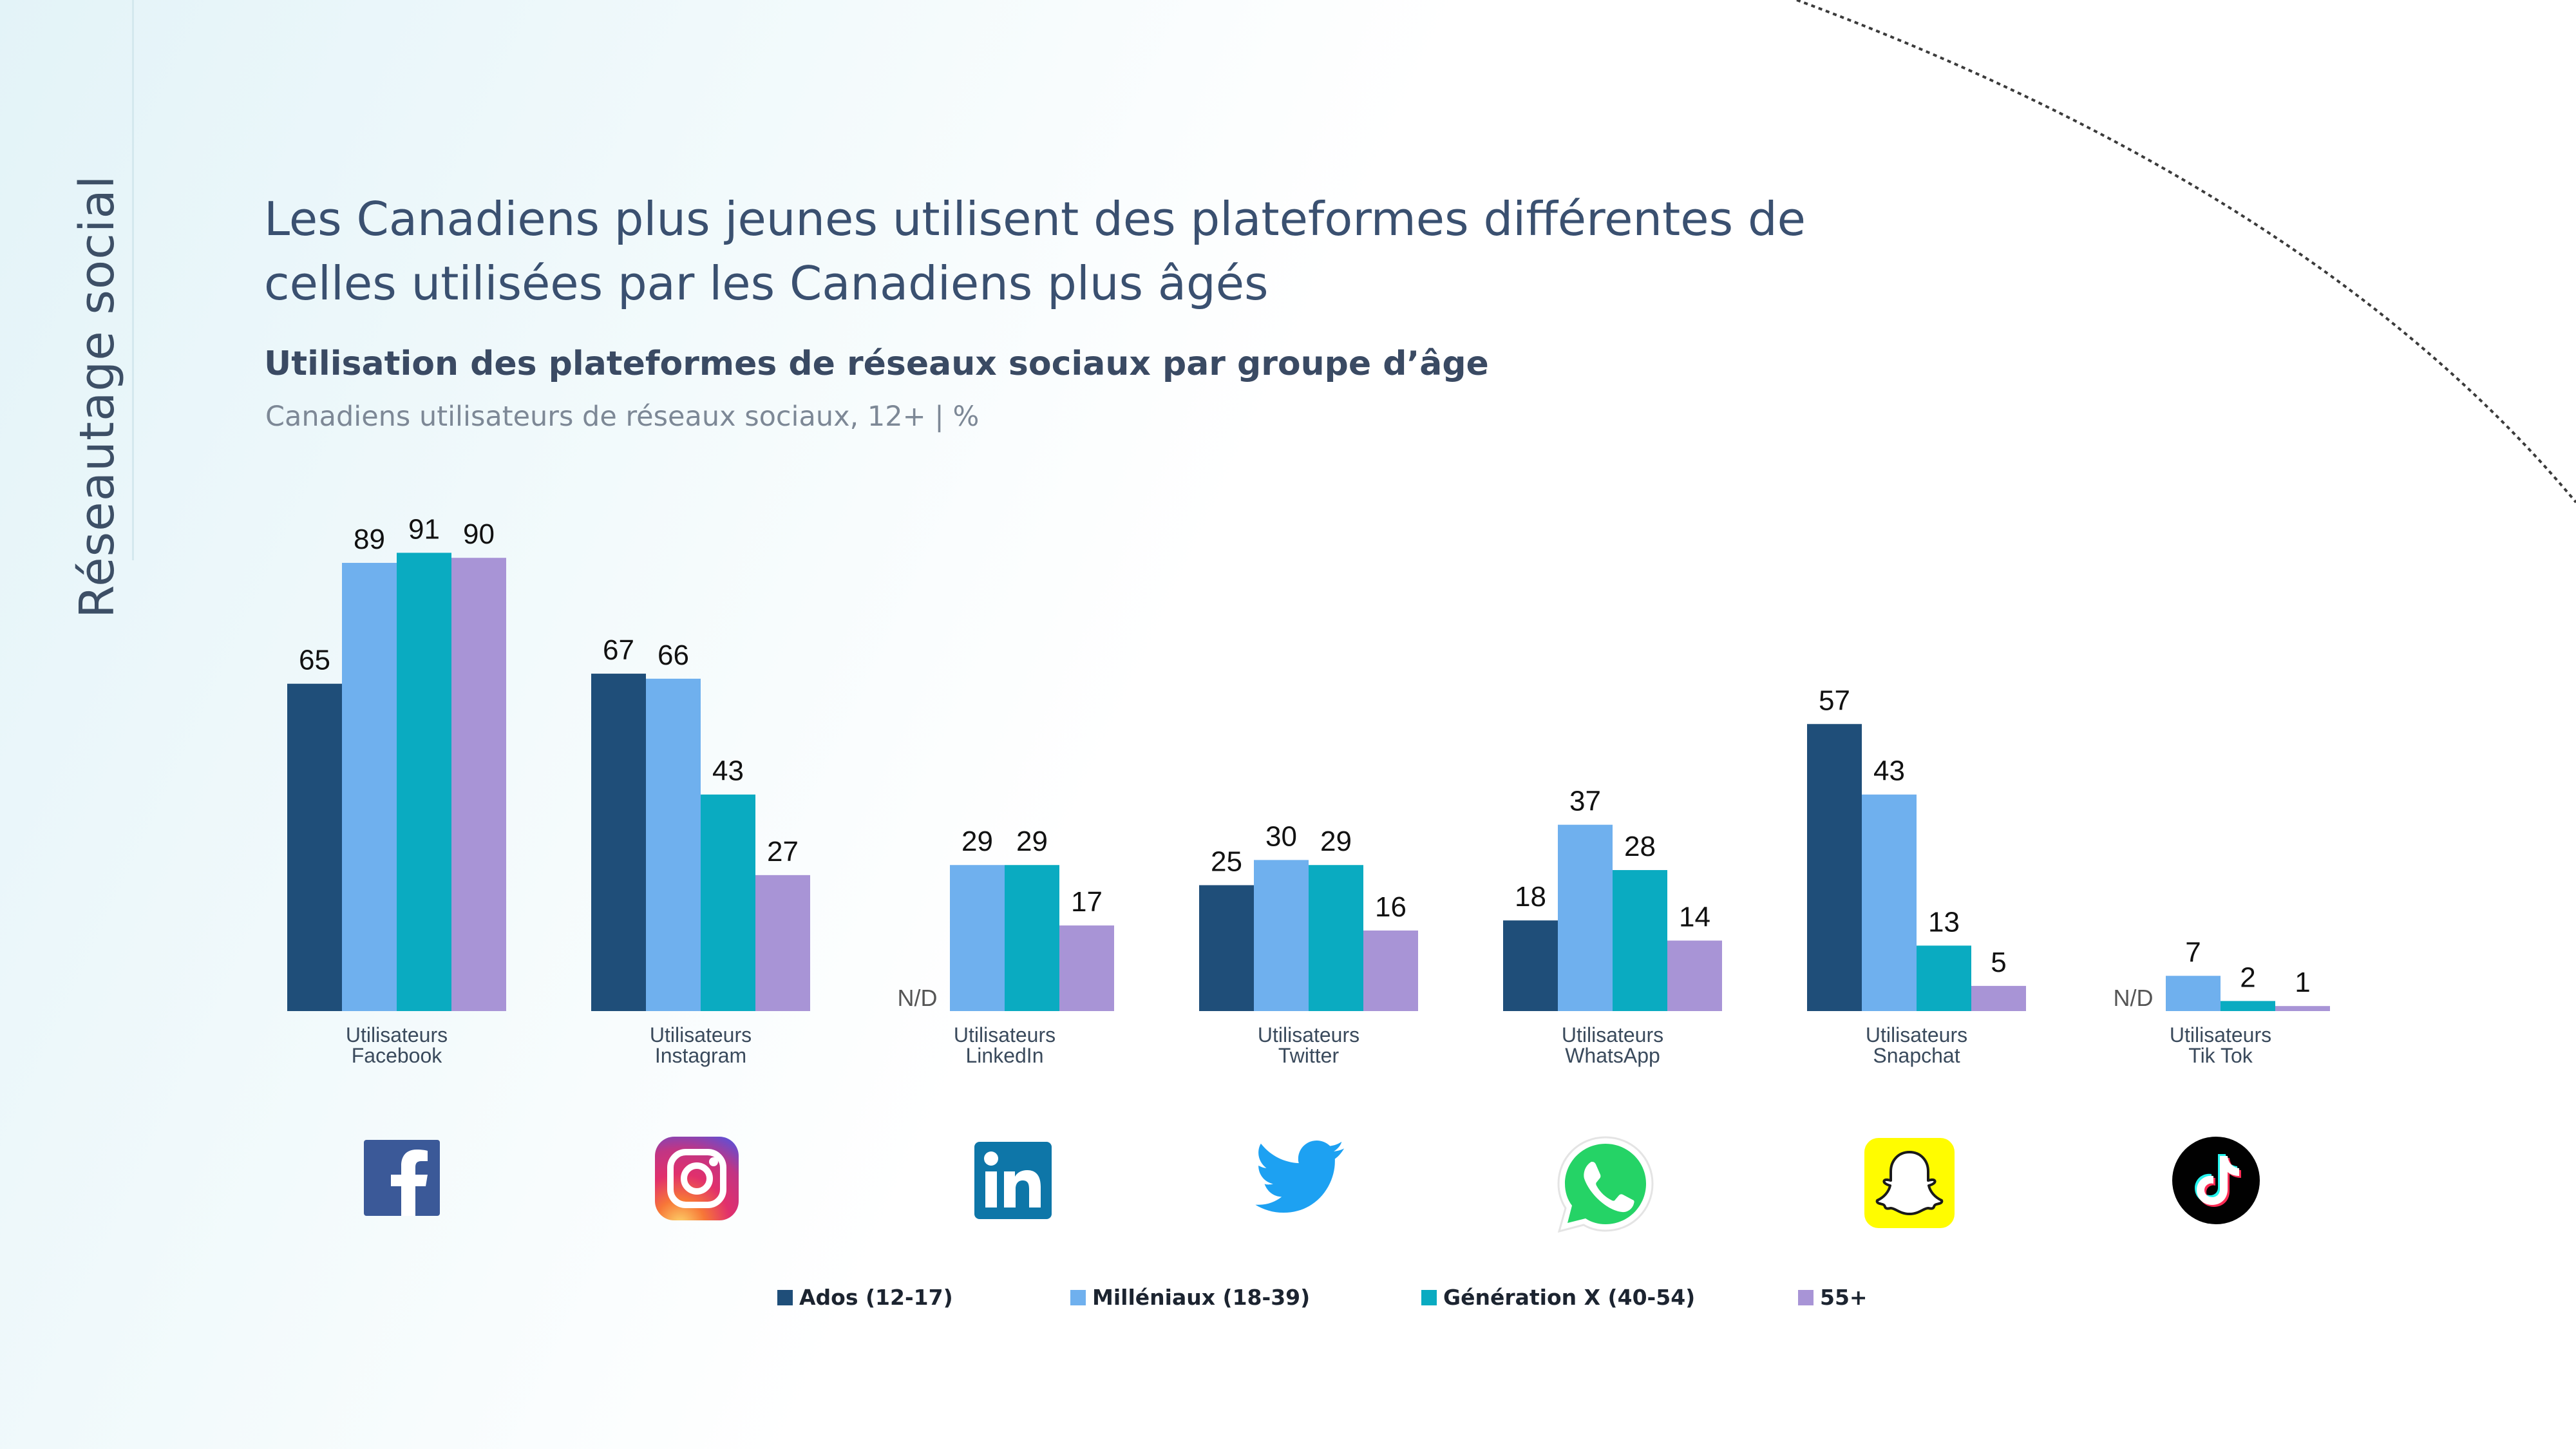 The height and width of the screenshot is (1449, 2576). Describe the element at coordinates (1078, 1297) in the screenshot. I see `legend-swatch-milleniaux` at that location.